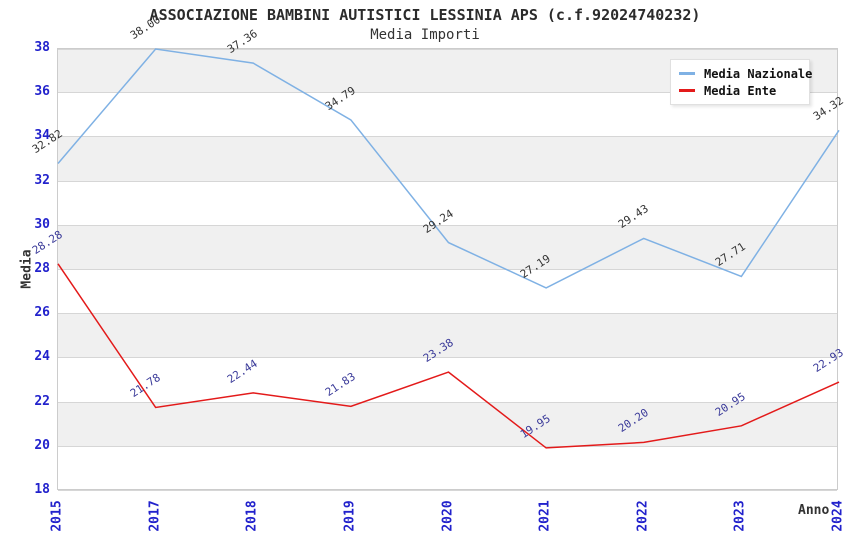 The height and width of the screenshot is (550, 850). I want to click on y-tick-label: 26, so click(42, 313).